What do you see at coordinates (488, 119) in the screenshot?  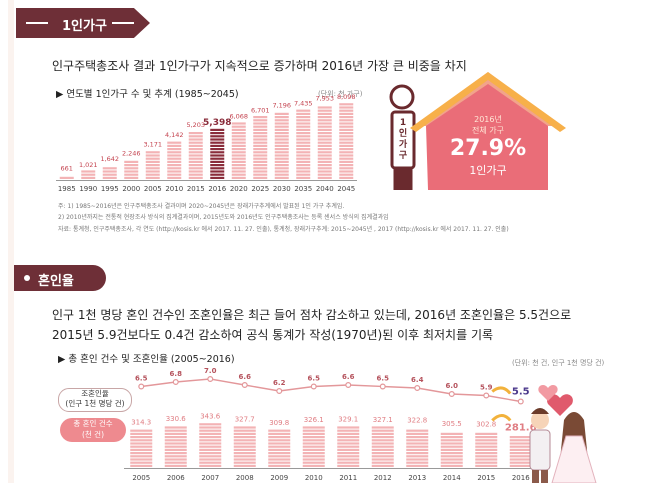 I see `highlight-year: 2016년` at bounding box center [488, 119].